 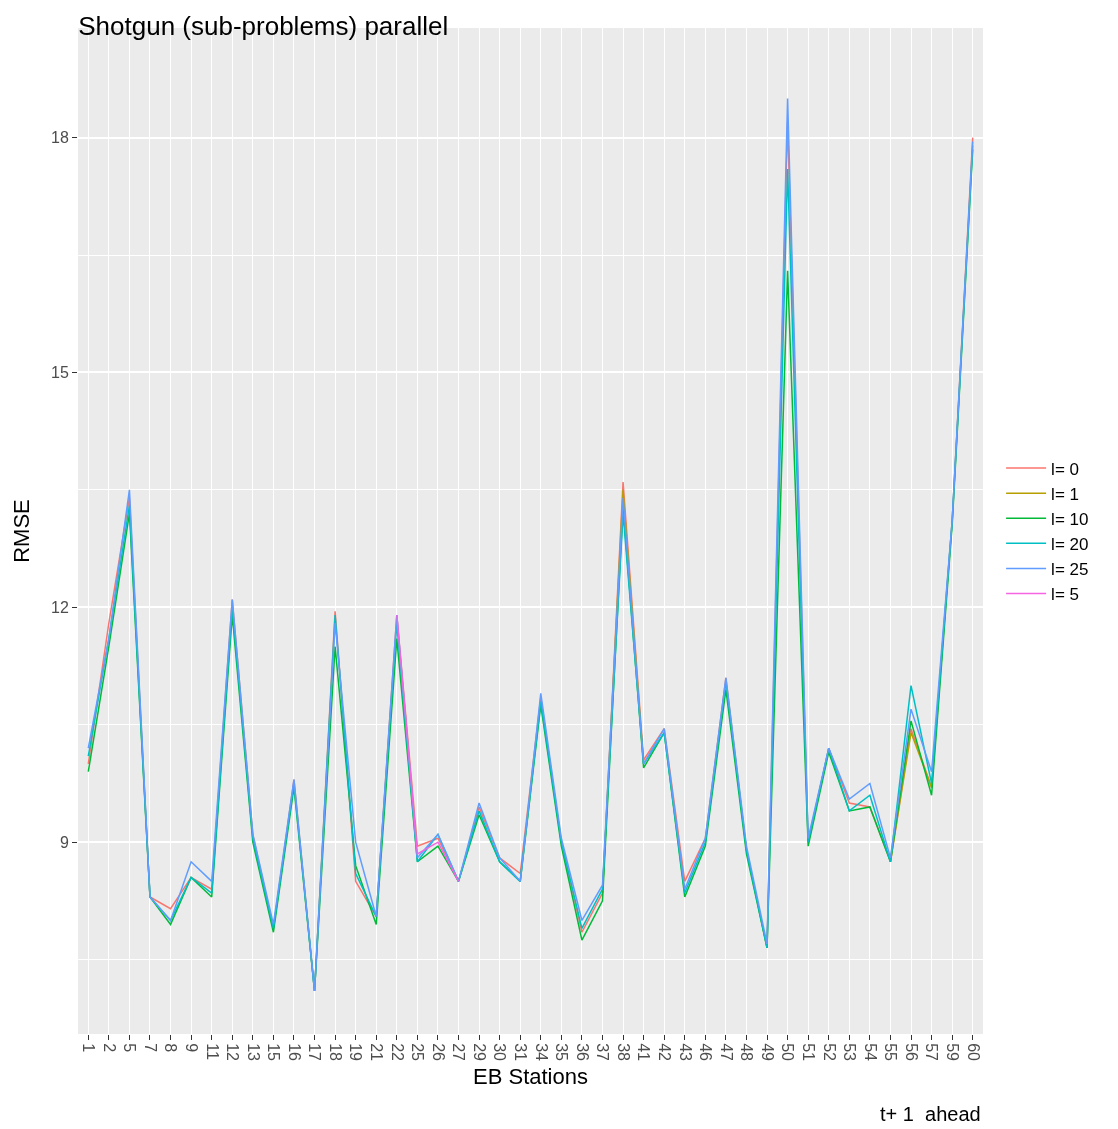 I want to click on x-tick-label: 56, so click(x=911, y=1052).